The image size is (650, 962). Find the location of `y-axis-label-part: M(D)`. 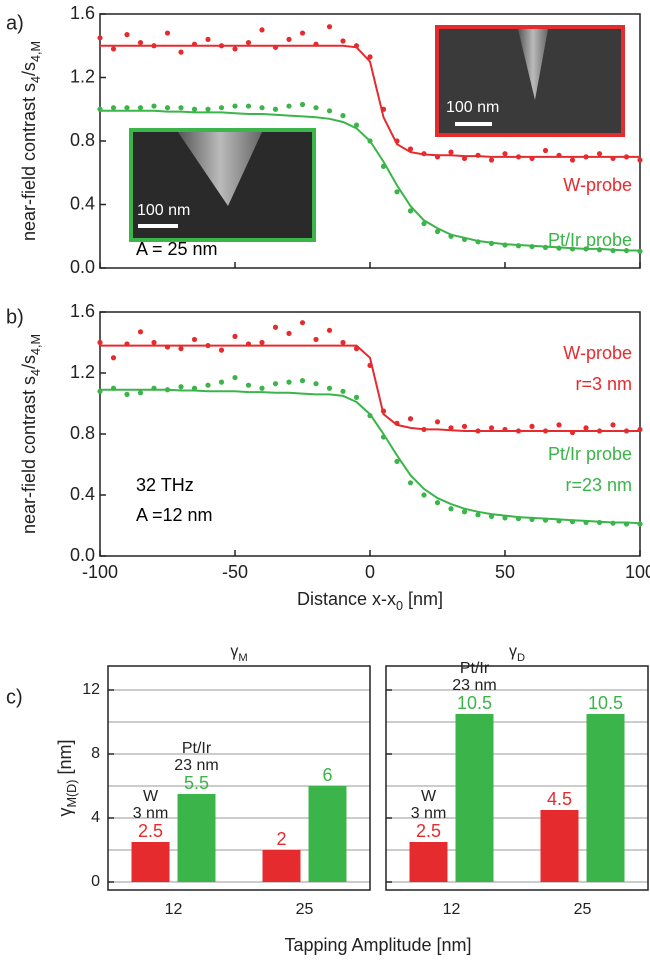

y-axis-label-part: M(D) is located at coordinates (72, 794).